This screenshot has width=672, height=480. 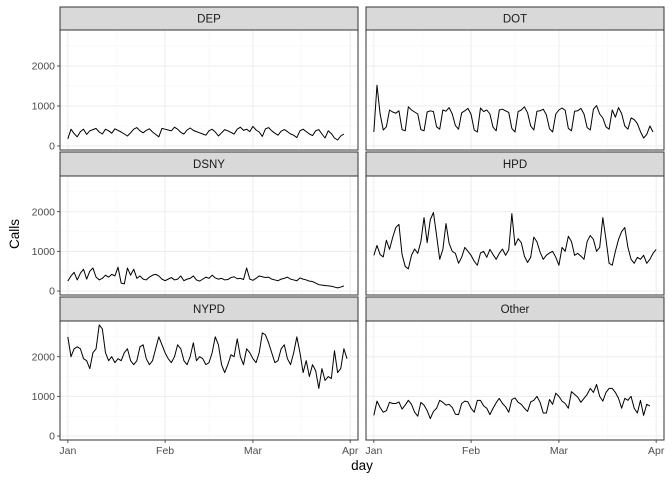 What do you see at coordinates (206, 277) in the screenshot?
I see `series-line-dsny` at bounding box center [206, 277].